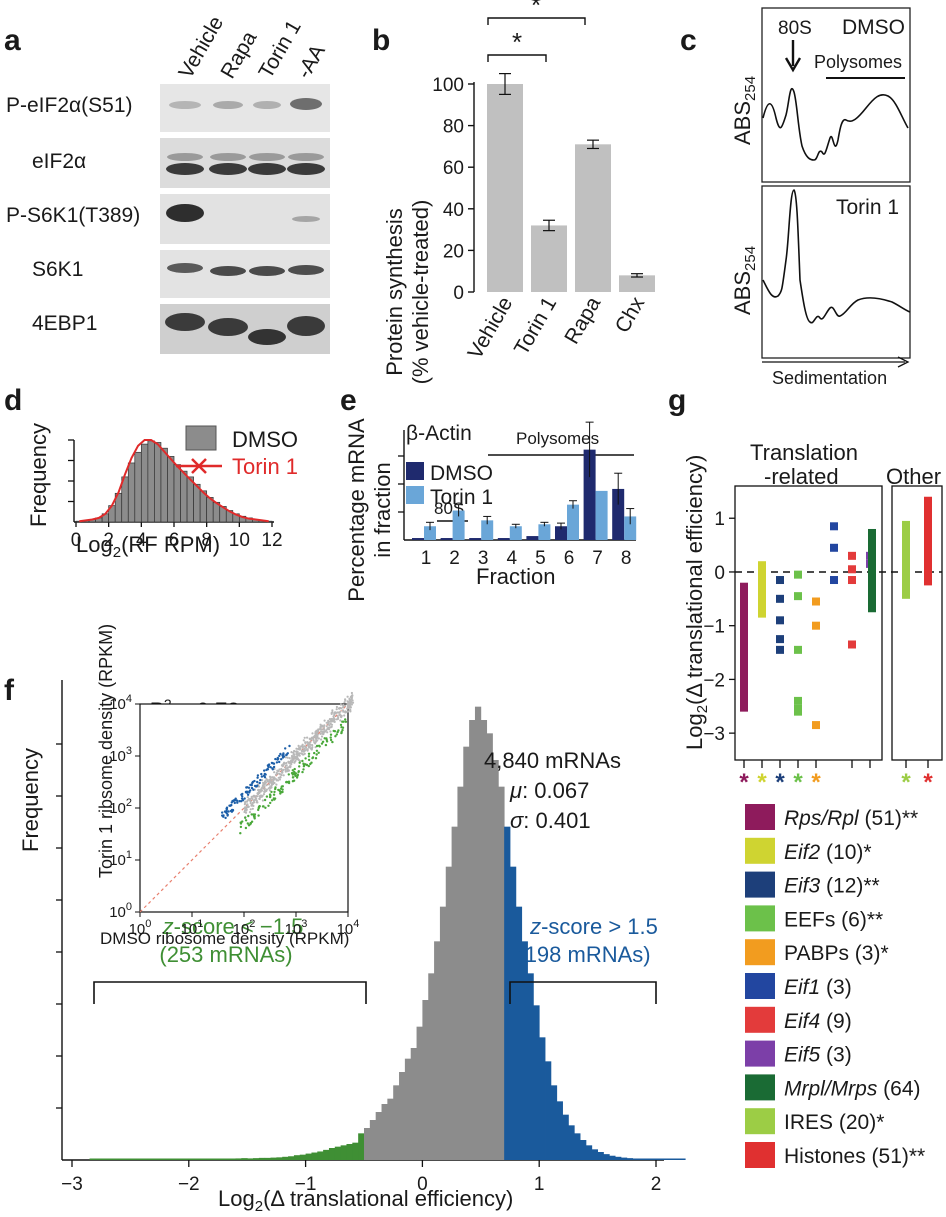 This screenshot has height=1217, width=946. I want to click on g-y-tick-label: −3, so click(714, 734).